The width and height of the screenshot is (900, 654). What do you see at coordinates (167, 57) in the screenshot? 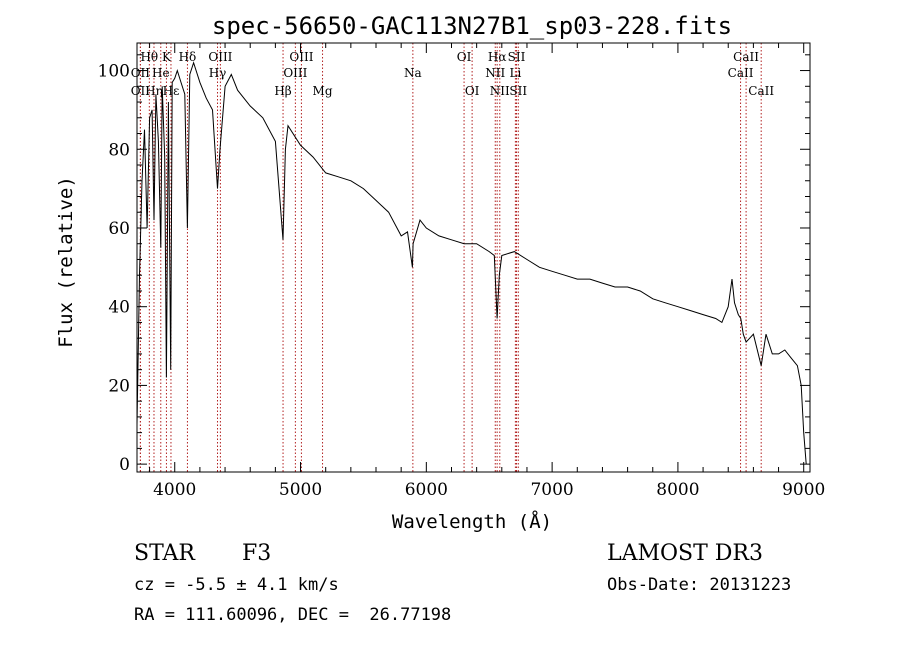
I see `line-label: K` at bounding box center [167, 57].